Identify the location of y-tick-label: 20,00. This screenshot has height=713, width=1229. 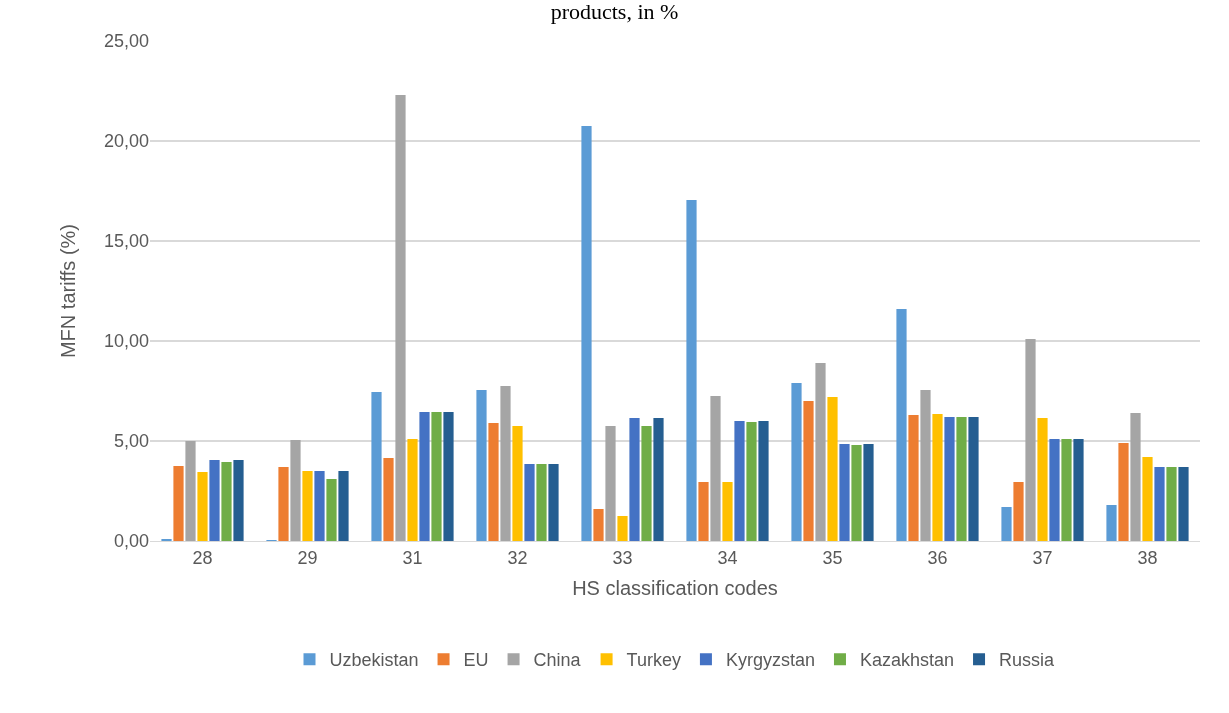
(126, 141).